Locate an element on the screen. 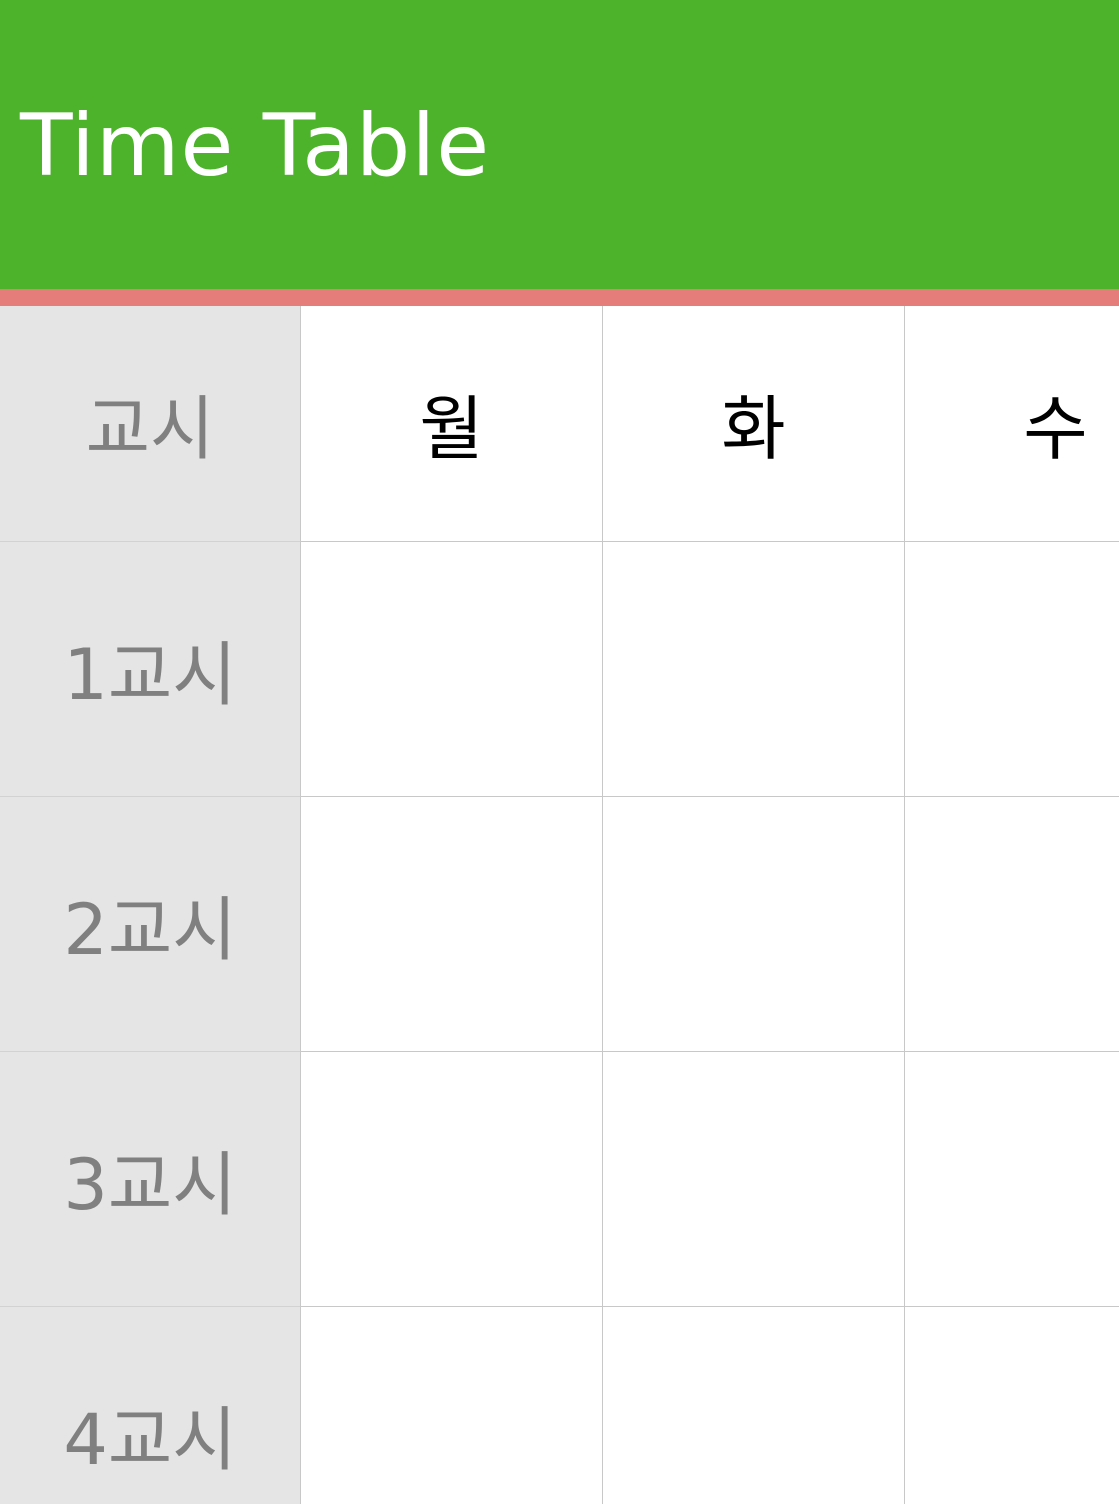  slot-p2-tue is located at coordinates (753, 924).